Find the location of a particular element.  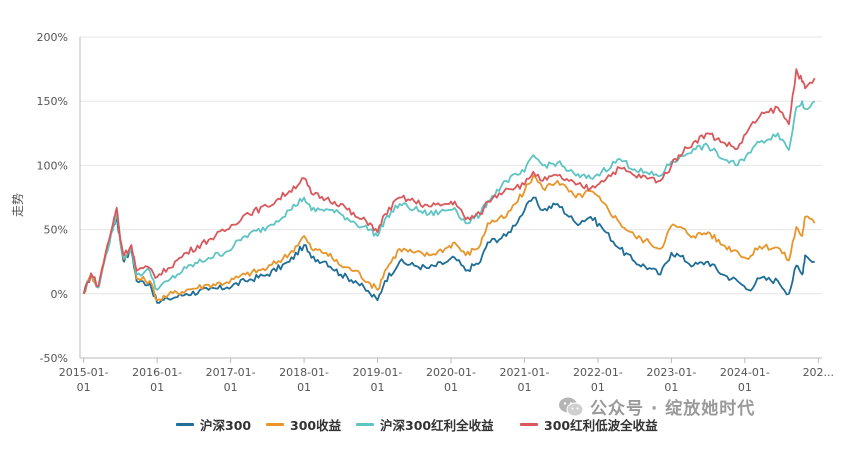

watermark: 公众号 · 绽放她时代 is located at coordinates (656, 406).